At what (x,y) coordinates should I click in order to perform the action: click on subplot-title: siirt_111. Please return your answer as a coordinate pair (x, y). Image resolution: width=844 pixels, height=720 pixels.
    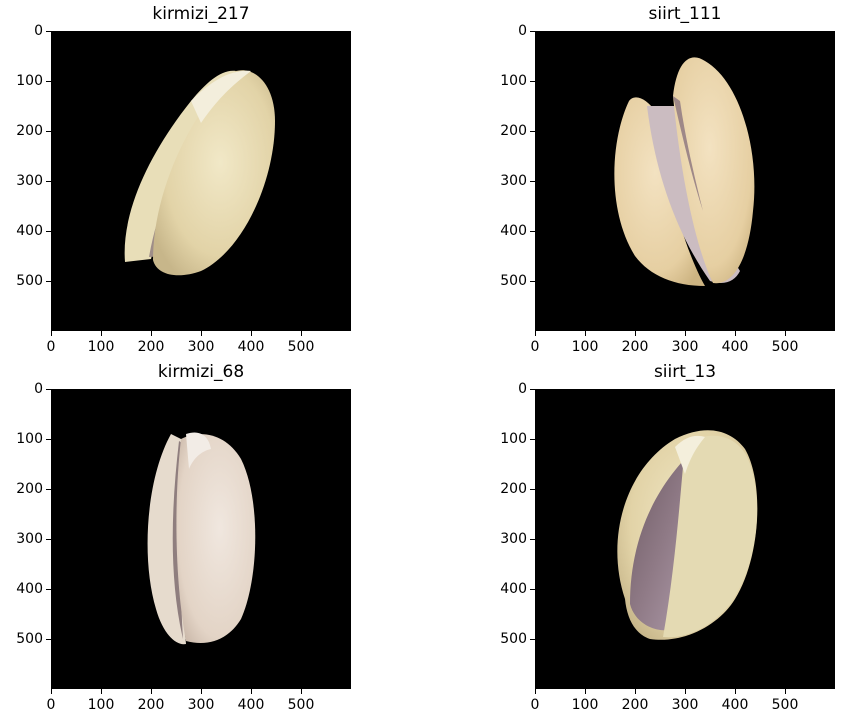
    Looking at the image, I should click on (685, 14).